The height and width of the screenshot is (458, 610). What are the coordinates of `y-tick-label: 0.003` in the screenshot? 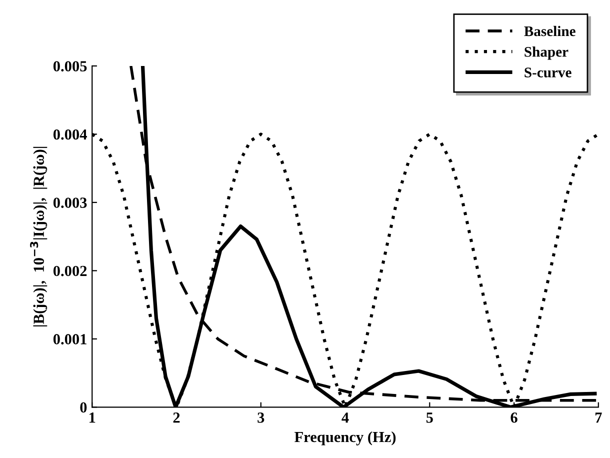 It's located at (70, 203).